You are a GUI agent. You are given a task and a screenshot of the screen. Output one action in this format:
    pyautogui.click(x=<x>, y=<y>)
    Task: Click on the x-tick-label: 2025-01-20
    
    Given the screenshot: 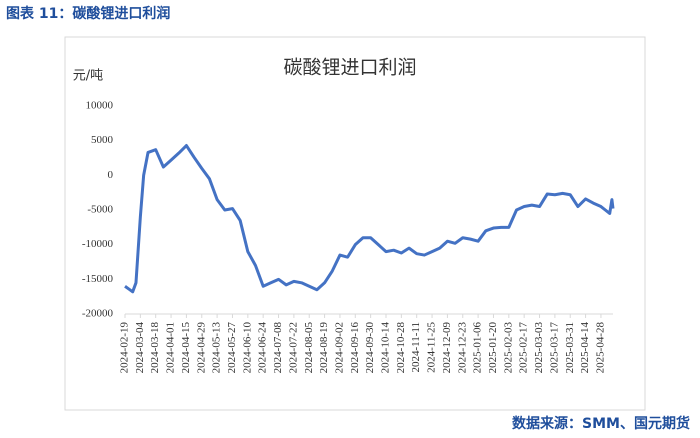 What is the action you would take?
    pyautogui.click(x=493, y=348)
    